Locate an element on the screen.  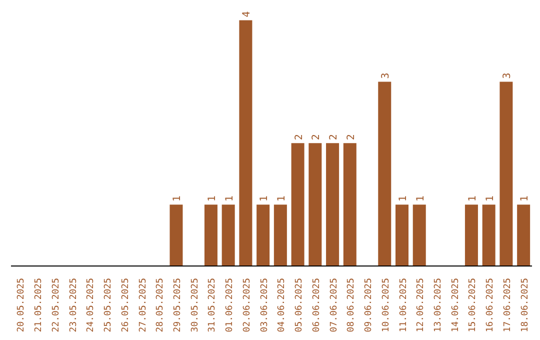
data-label: 4 is located at coordinates (247, 14).